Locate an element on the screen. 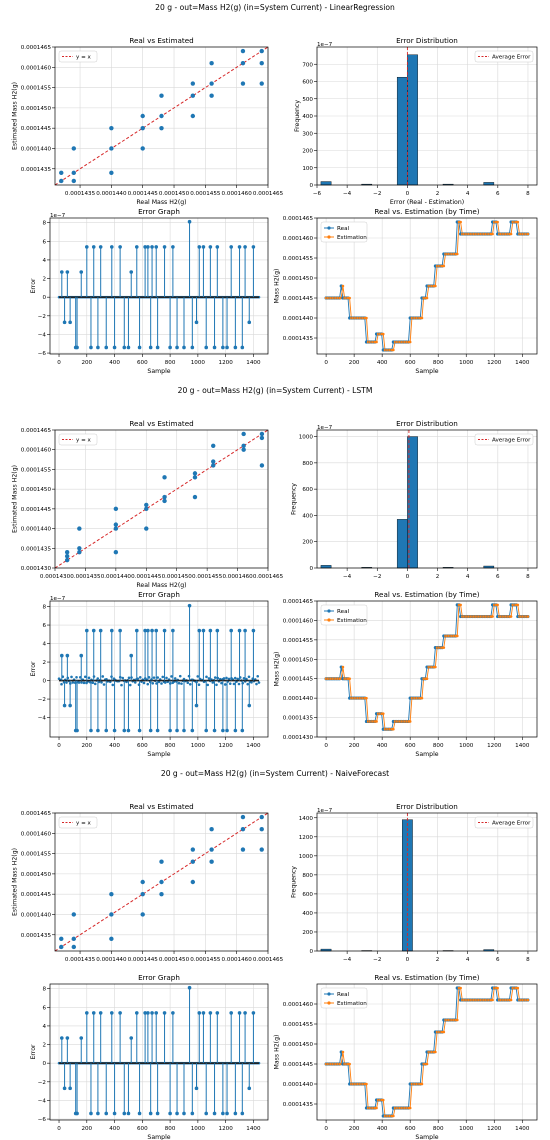  y-tick-label: −6 is located at coordinates (42, 1120).